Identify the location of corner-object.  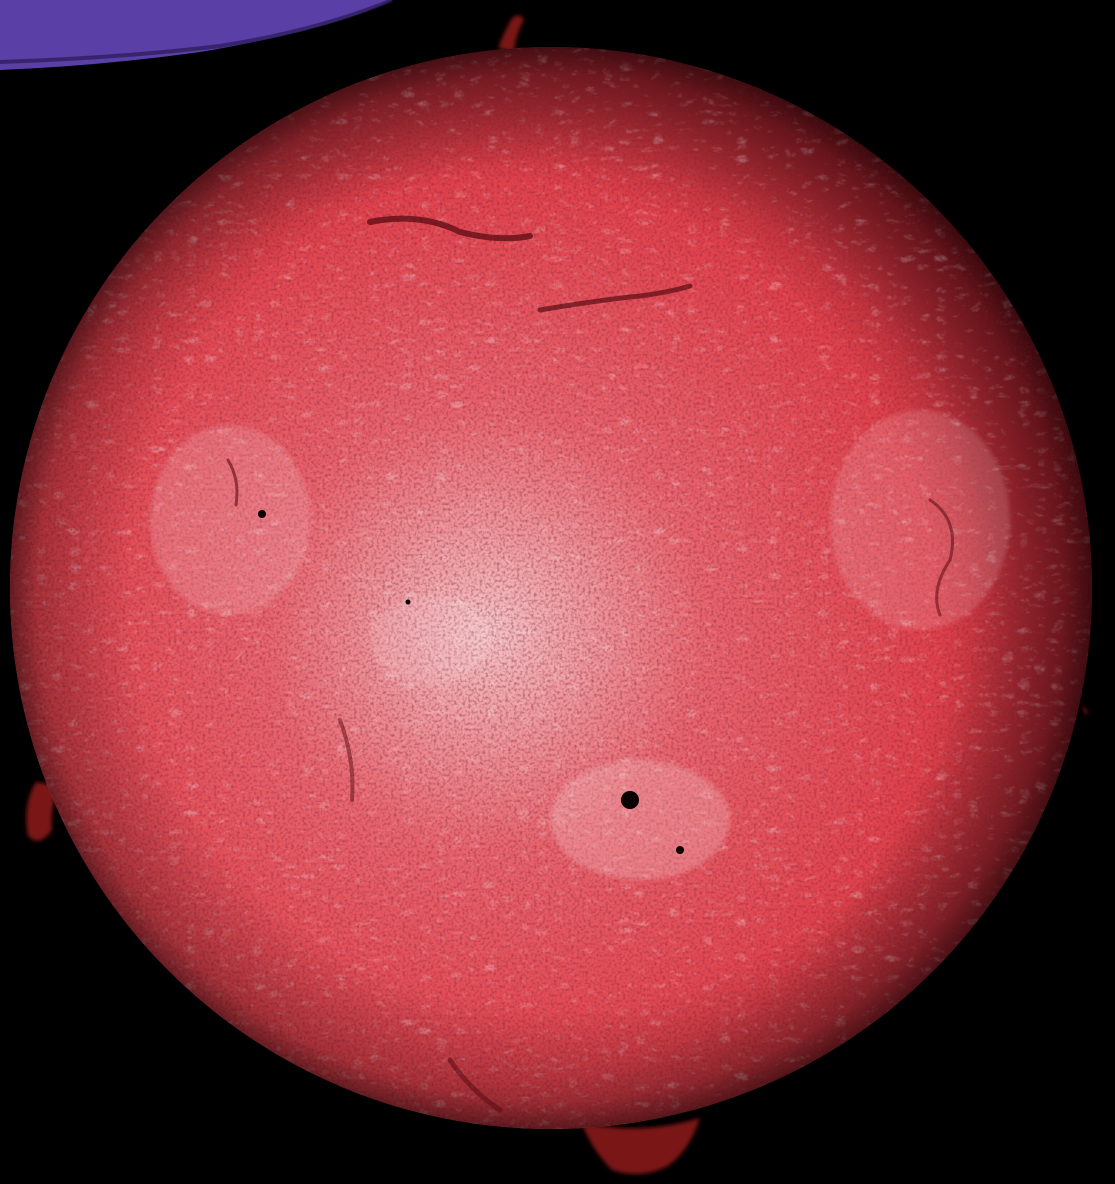
(196, 35).